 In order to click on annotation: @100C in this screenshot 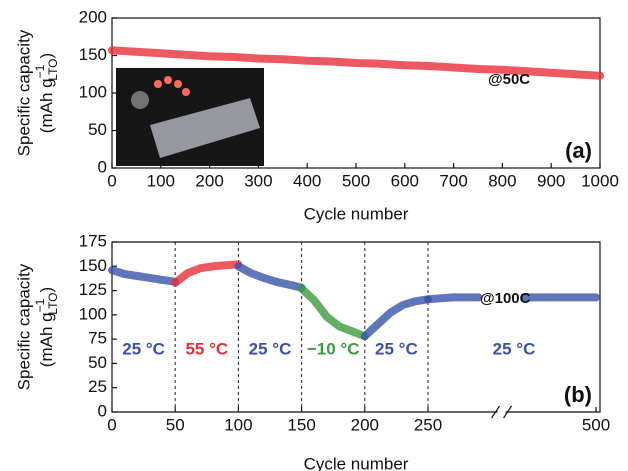, I will do `click(505, 298)`.